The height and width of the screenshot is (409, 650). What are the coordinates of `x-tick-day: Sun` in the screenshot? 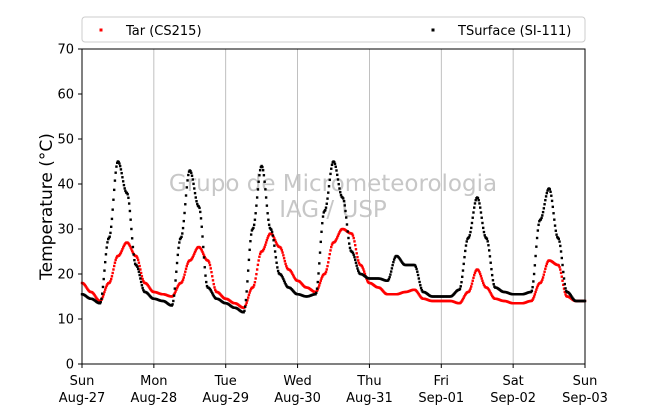 It's located at (82, 381).